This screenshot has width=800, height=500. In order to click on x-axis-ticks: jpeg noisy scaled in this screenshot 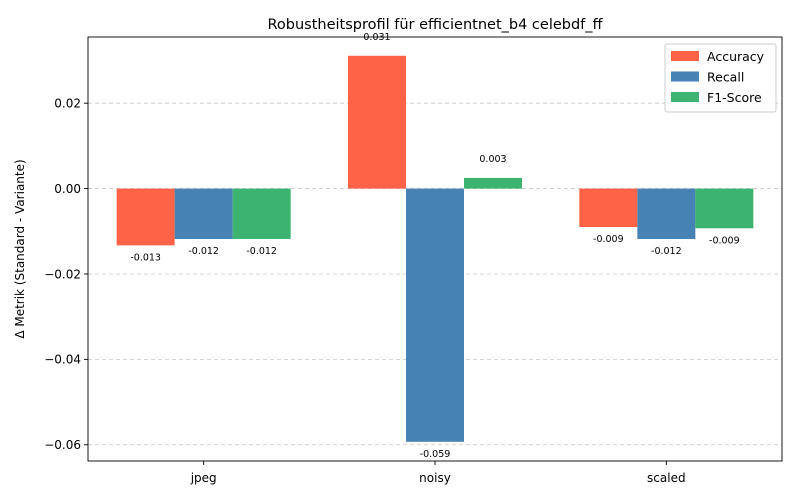, I will do `click(438, 473)`.